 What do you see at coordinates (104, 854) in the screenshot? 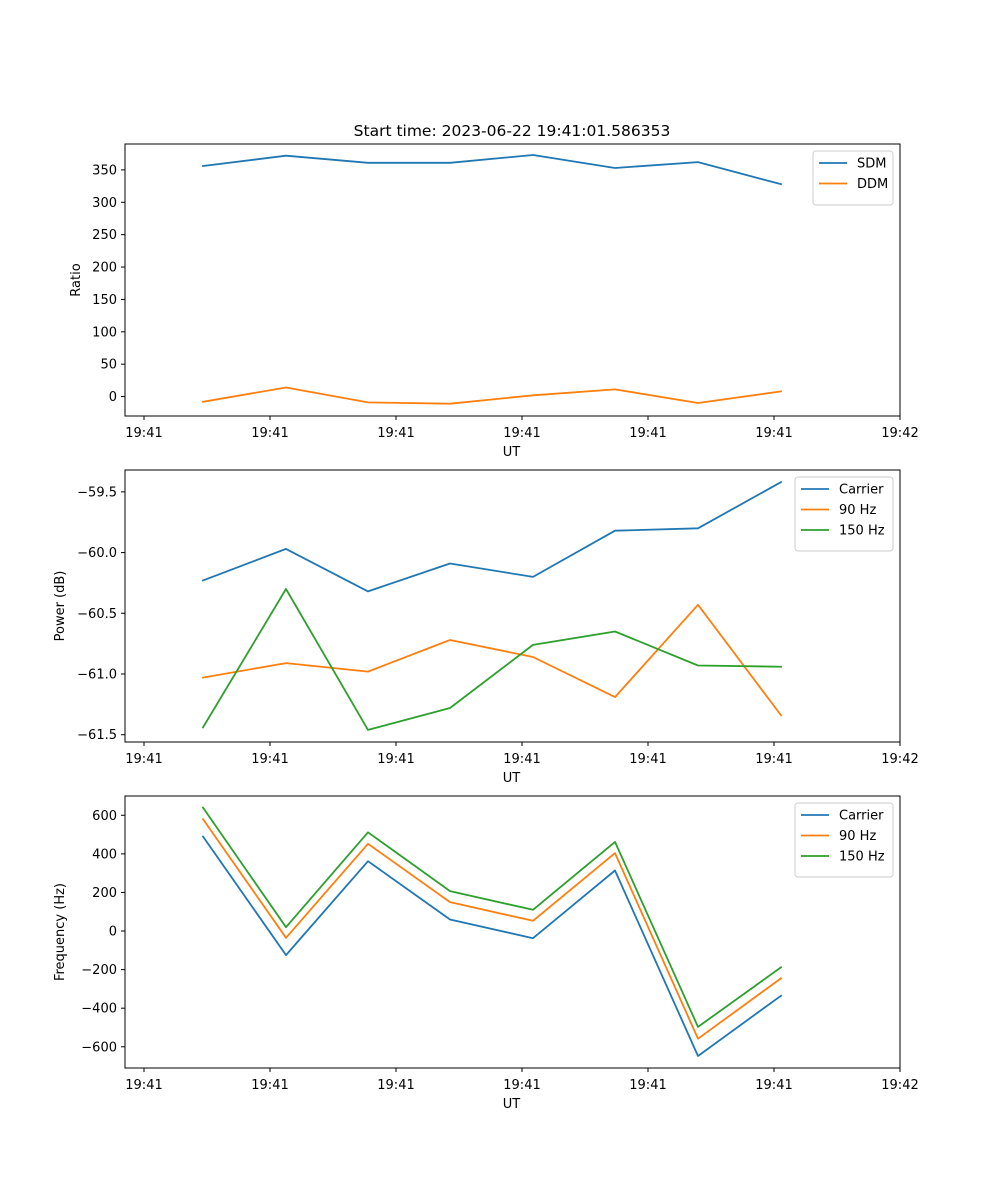
I see `y-tick-label: 400` at bounding box center [104, 854].